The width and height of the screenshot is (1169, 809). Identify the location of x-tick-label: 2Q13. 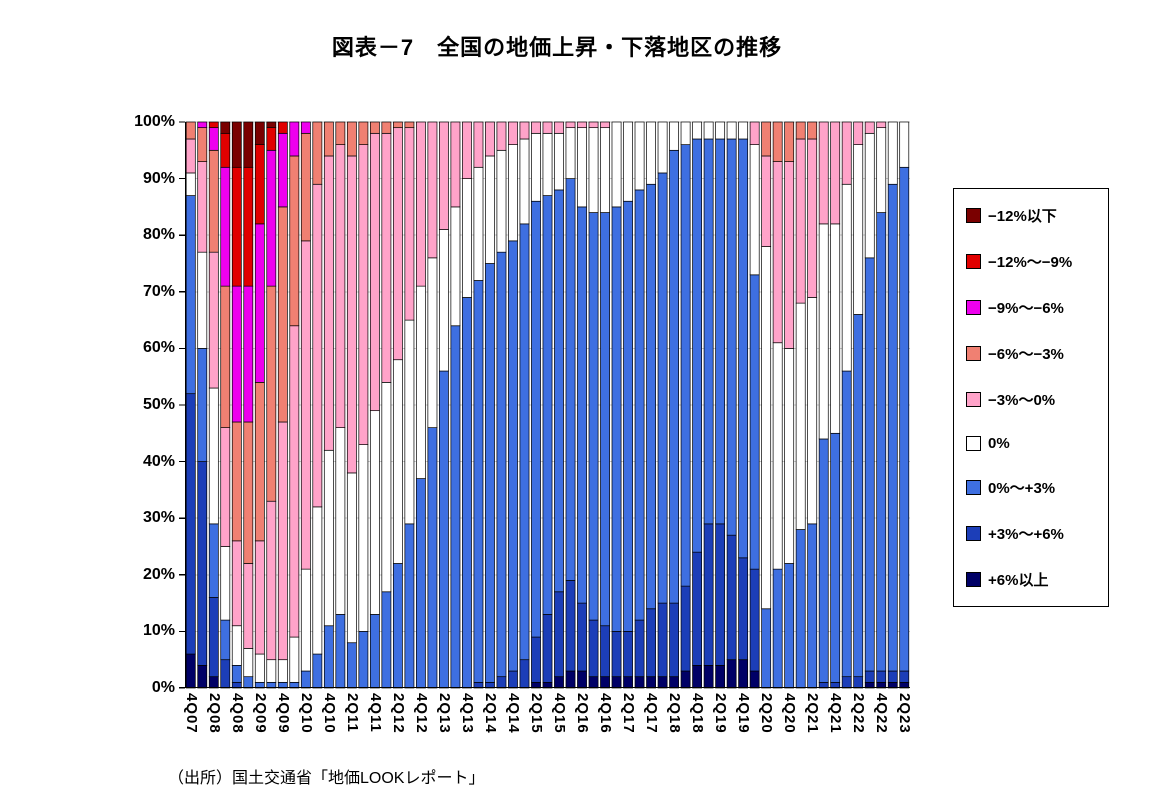
(444, 713).